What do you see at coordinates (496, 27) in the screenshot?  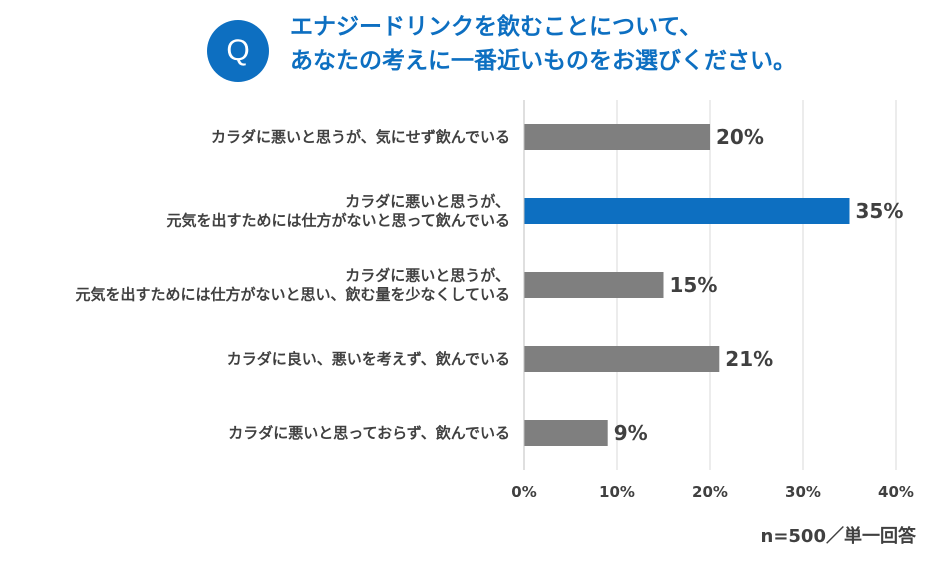 I see `question-title-line-1: エナジードリンクを飲むことについて、` at bounding box center [496, 27].